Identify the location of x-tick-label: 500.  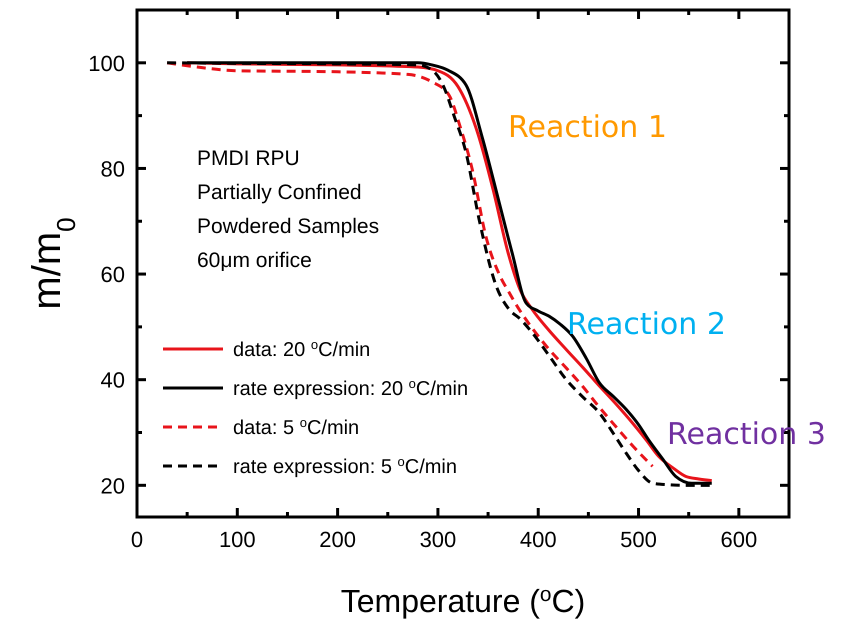
(638, 539).